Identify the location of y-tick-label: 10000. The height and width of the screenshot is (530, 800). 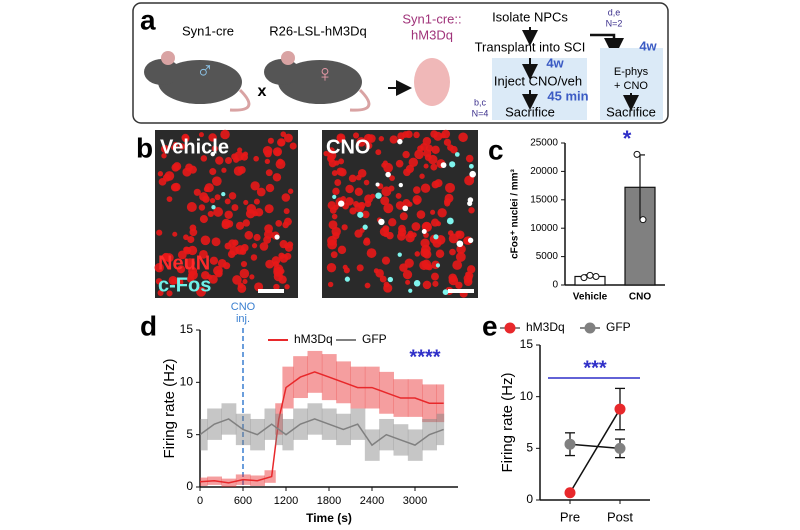
(544, 228).